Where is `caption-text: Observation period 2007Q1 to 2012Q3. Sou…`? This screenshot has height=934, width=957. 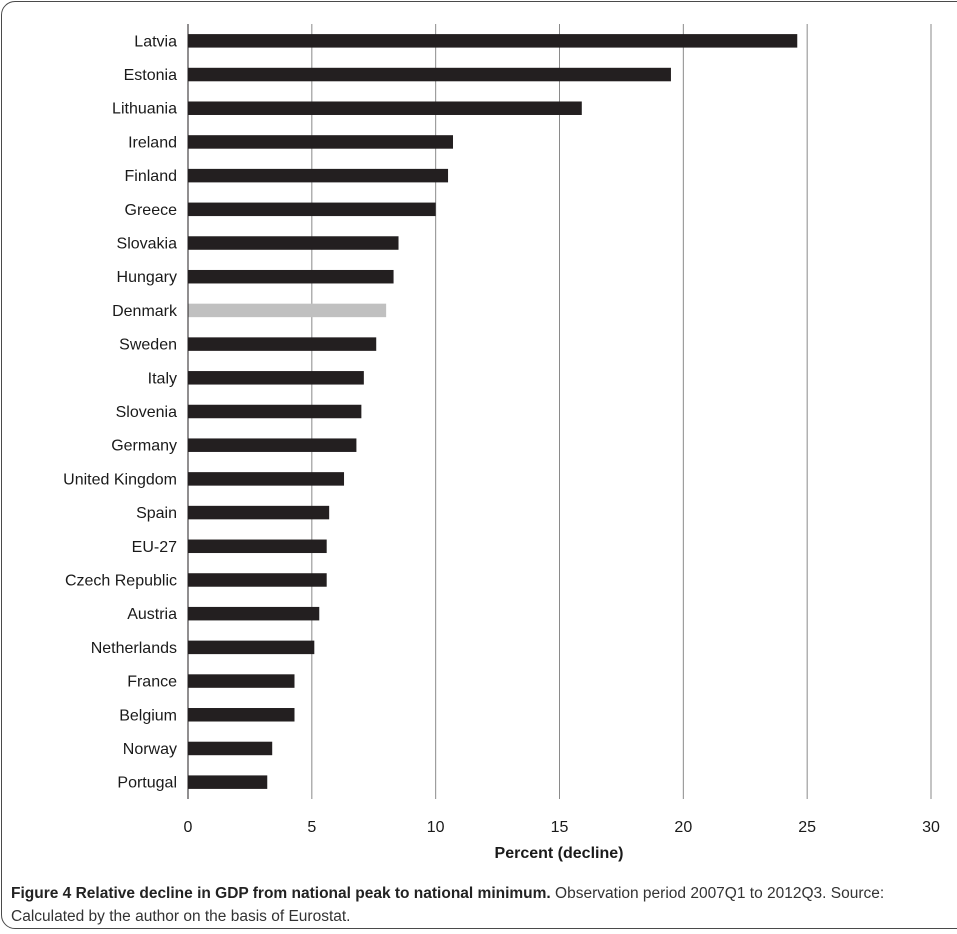
caption-text: Observation period 2007Q1 to 2012Q3. Sou… is located at coordinates (448, 905).